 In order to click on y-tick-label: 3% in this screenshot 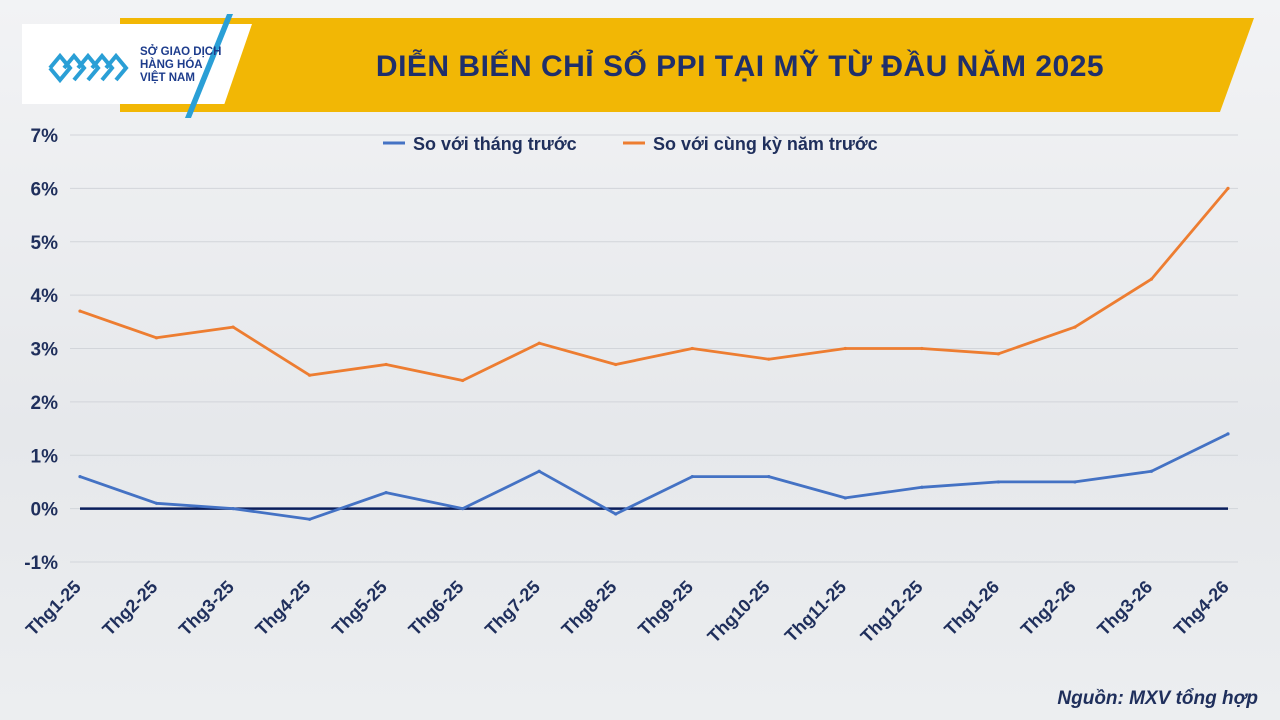, I will do `click(45, 350)`.